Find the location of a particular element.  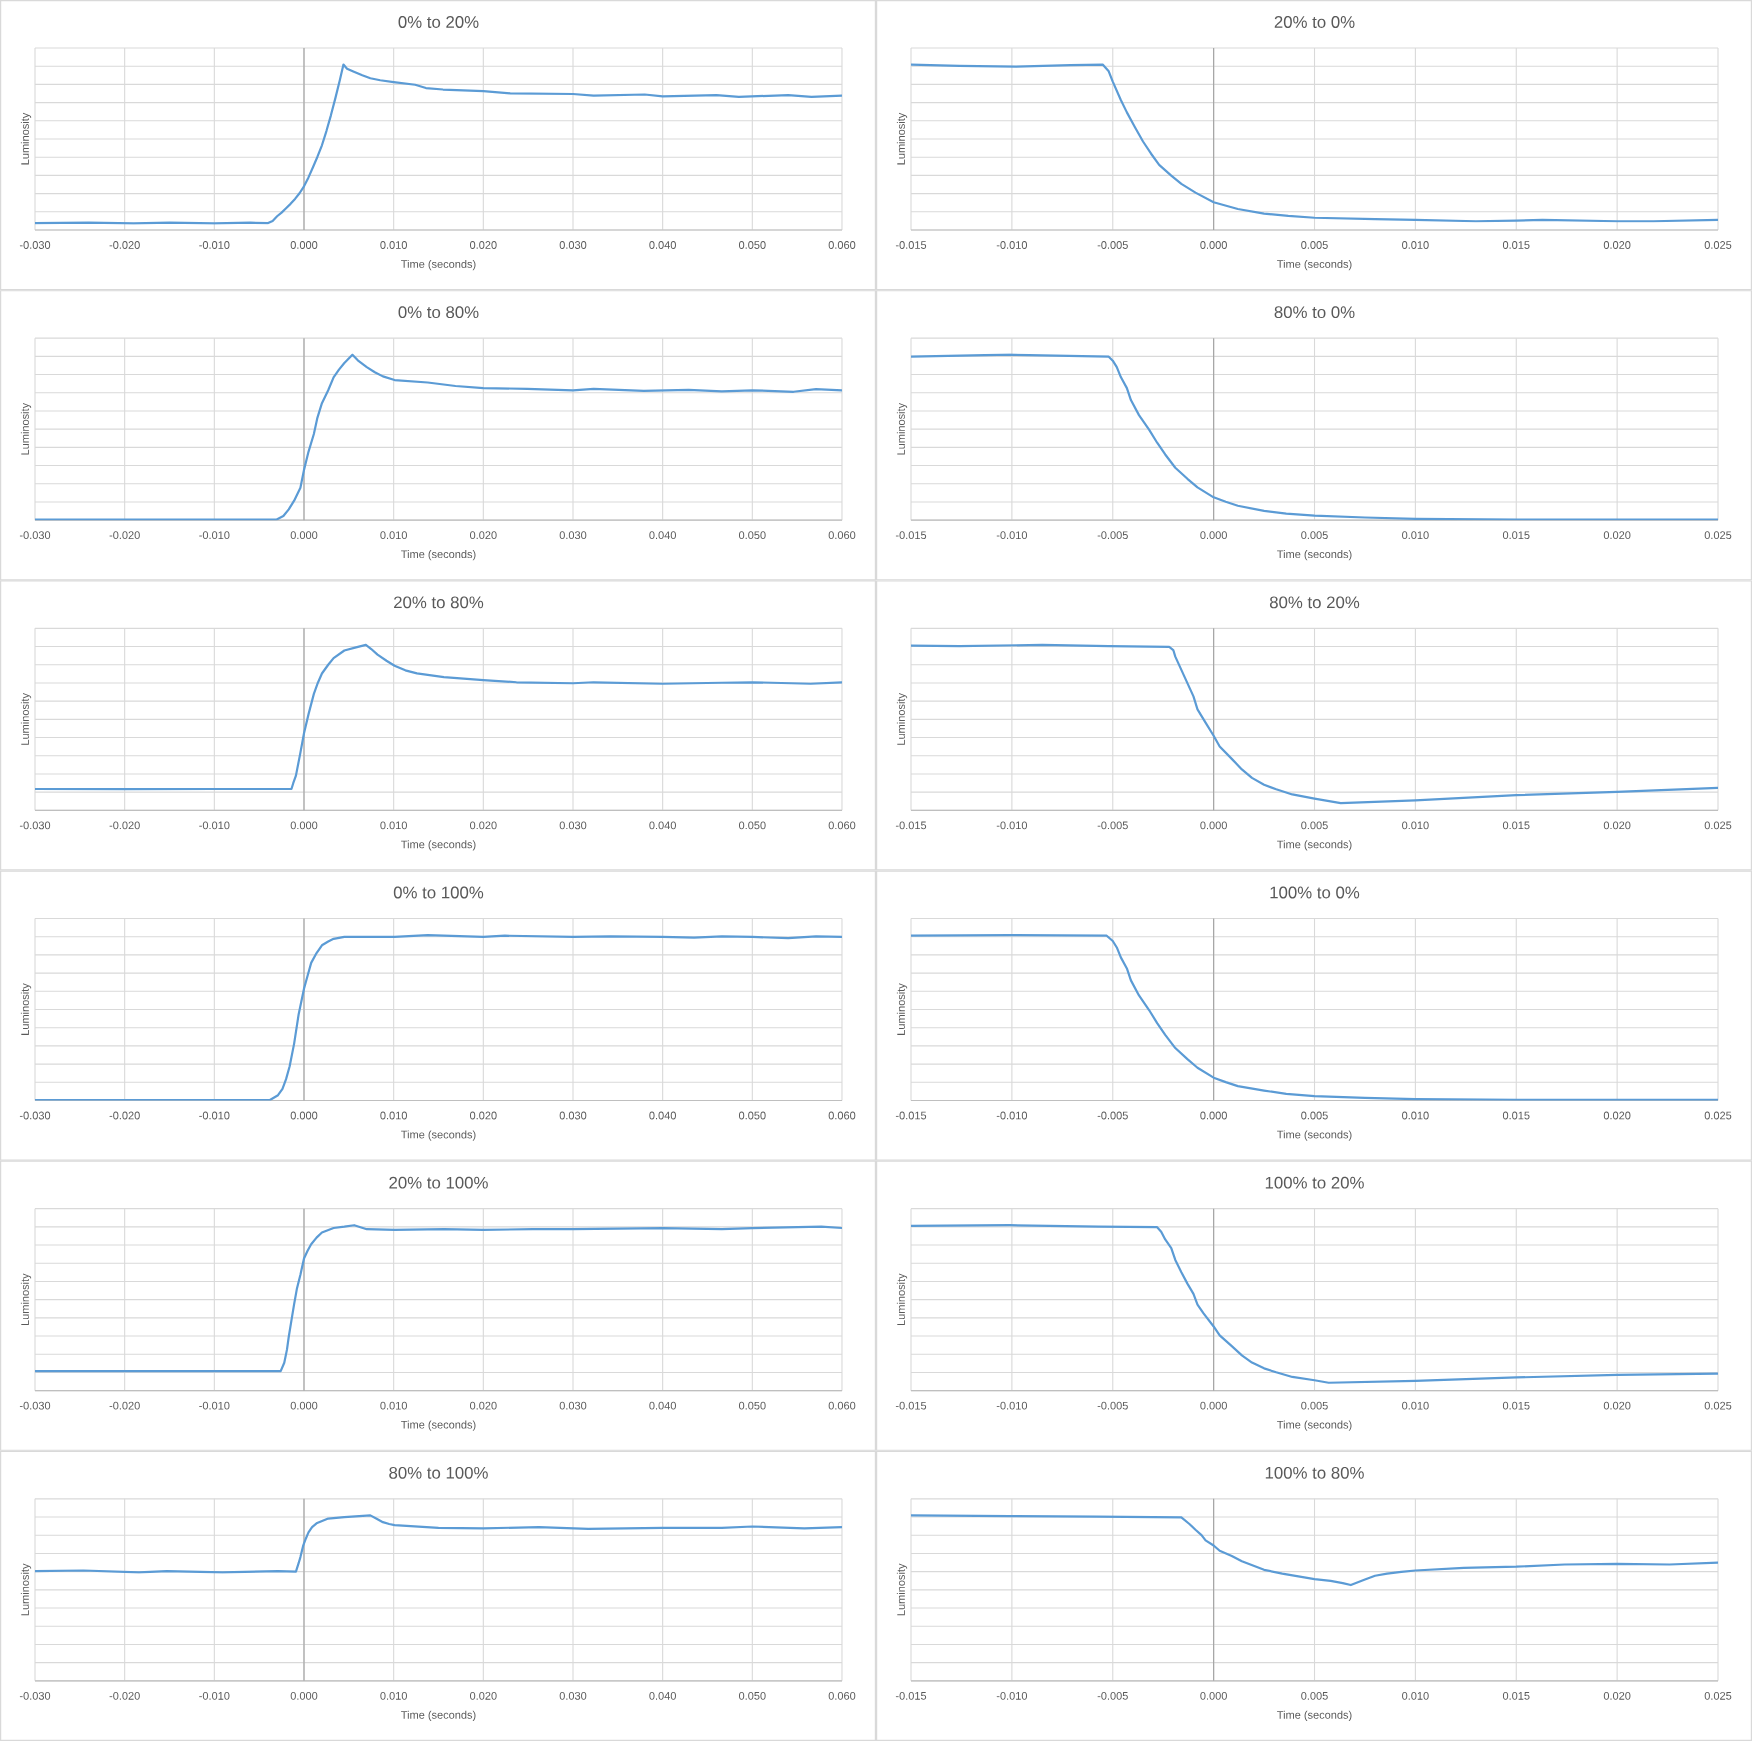

chart-title: 80% to 100% is located at coordinates (438, 1472).